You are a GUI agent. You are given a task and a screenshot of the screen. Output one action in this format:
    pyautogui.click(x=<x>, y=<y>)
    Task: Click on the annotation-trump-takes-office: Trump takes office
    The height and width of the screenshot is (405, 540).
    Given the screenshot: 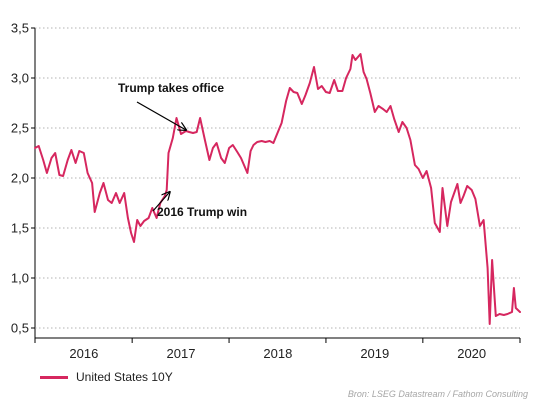 What is the action you would take?
    pyautogui.click(x=171, y=105)
    